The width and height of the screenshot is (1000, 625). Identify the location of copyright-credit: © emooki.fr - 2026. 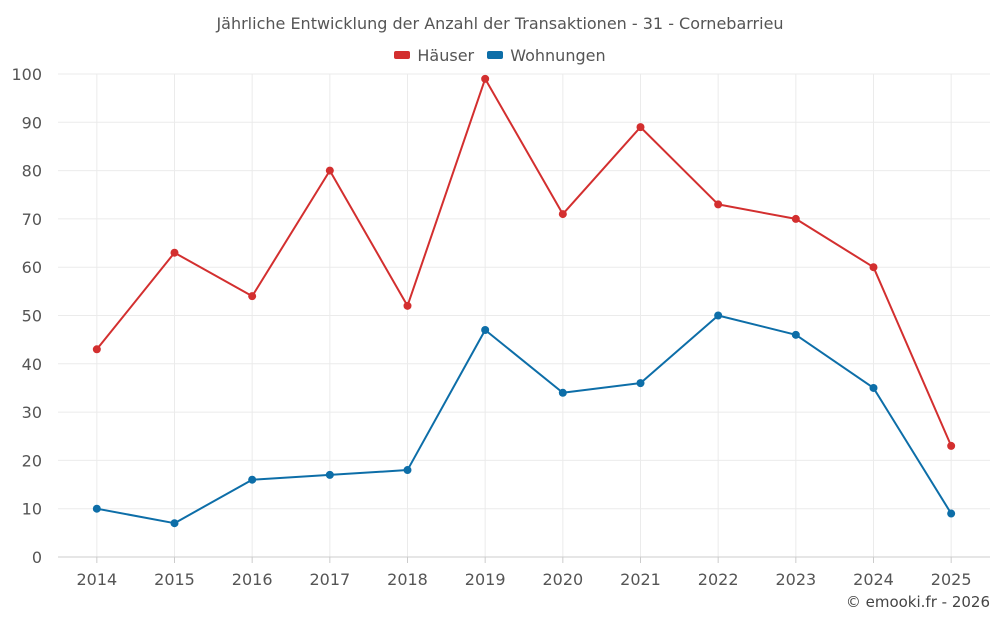
(917, 602).